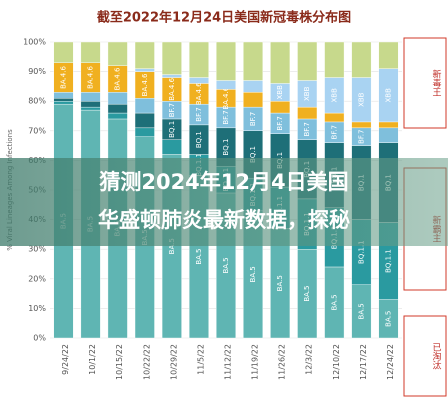 This screenshot has width=448, height=400. What do you see at coordinates (34, 42) in the screenshot?
I see `y-tick-label: 100%` at bounding box center [34, 42].